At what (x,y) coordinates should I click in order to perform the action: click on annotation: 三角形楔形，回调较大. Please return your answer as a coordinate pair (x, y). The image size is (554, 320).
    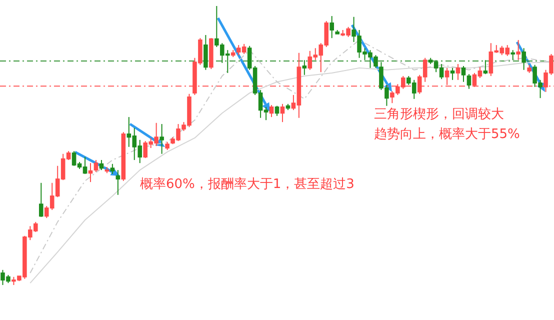
    Looking at the image, I should click on (439, 115).